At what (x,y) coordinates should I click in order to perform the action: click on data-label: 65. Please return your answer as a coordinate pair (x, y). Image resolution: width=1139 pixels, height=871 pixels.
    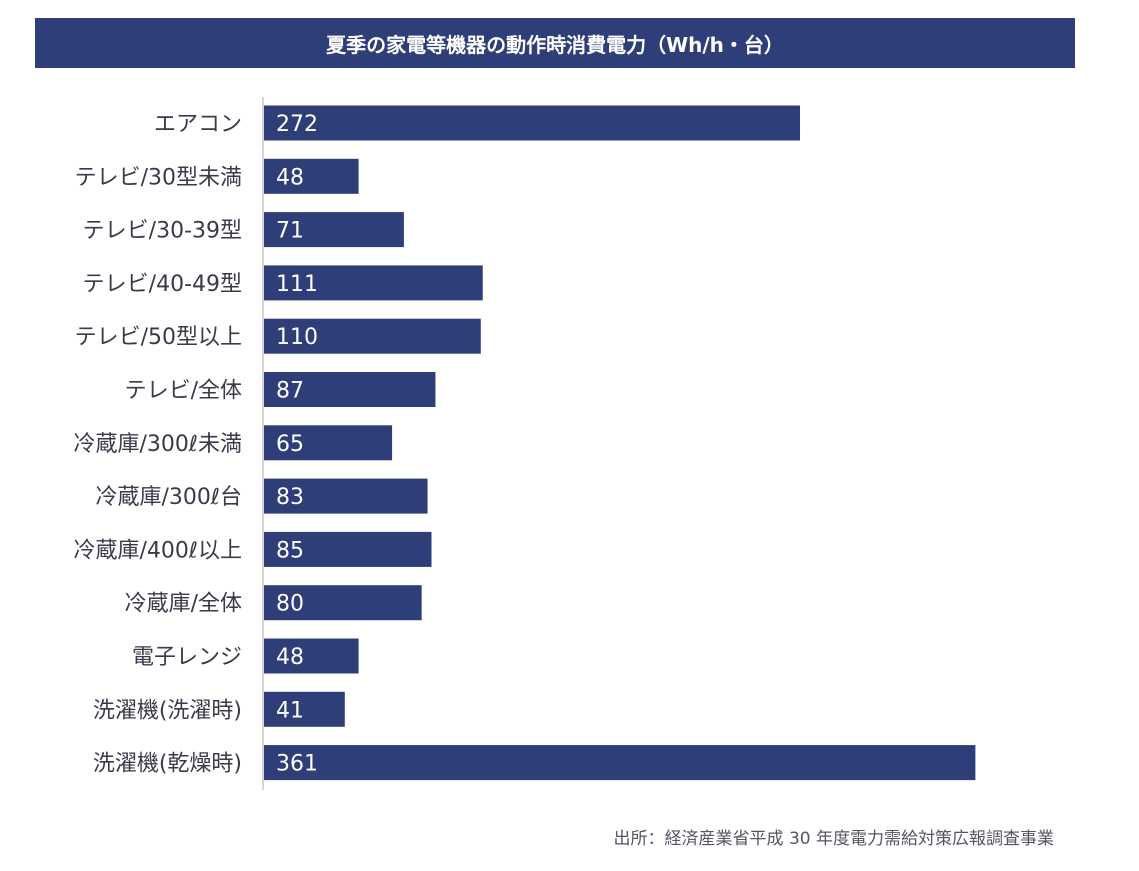
    Looking at the image, I should click on (290, 444).